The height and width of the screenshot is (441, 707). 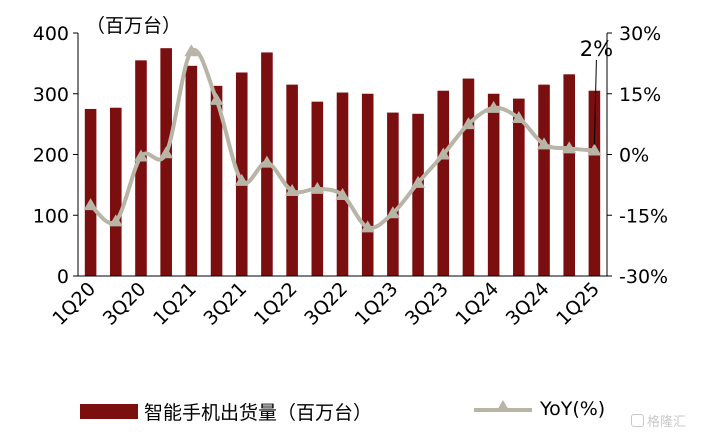 I want to click on left-tick-label: 0, so click(x=63, y=277).